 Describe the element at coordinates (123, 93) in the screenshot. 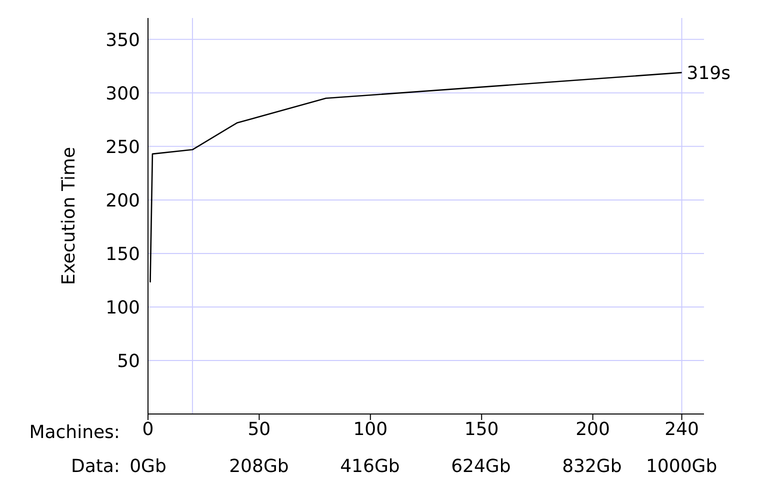

I see `y-tick-label: 300` at that location.